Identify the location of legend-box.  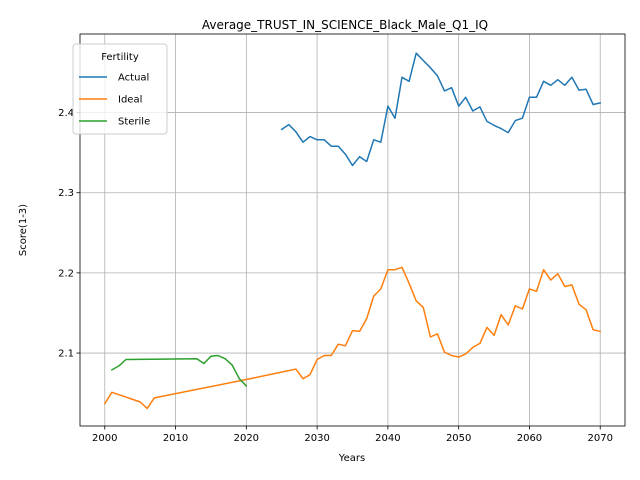
(120, 89).